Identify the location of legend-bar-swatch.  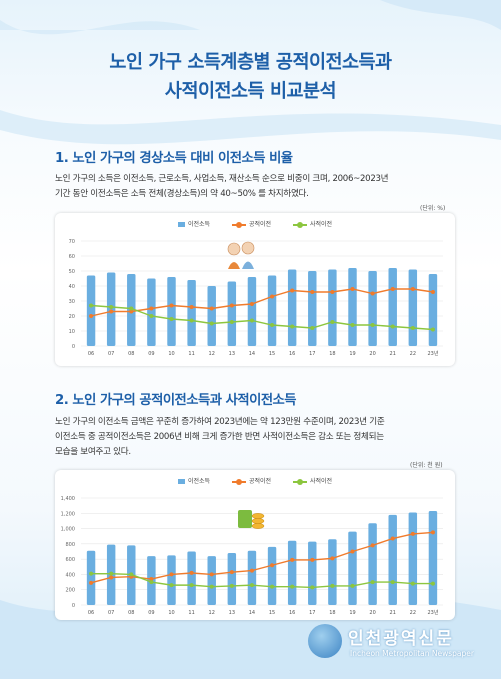
(181, 481).